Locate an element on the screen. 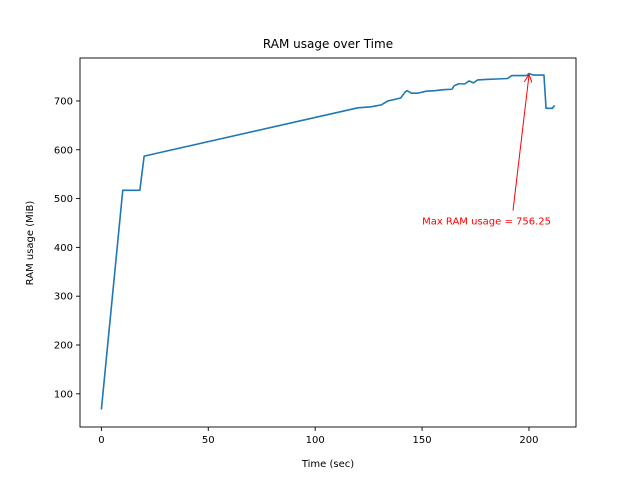 Image resolution: width=640 pixels, height=480 pixels. x-tick-label: 150 is located at coordinates (422, 440).